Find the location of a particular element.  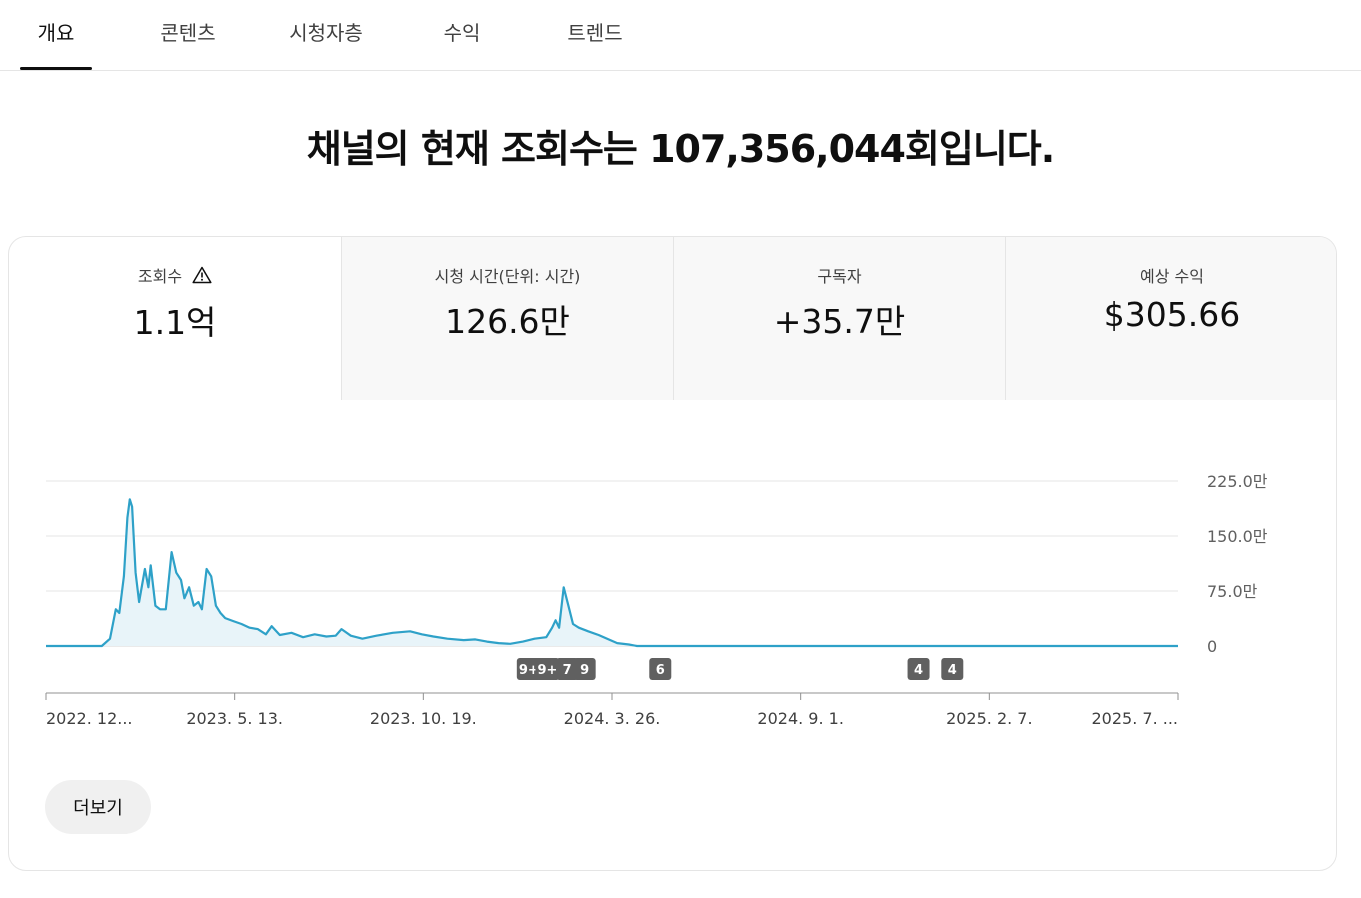

annotation-marker-label: 6 is located at coordinates (660, 670).